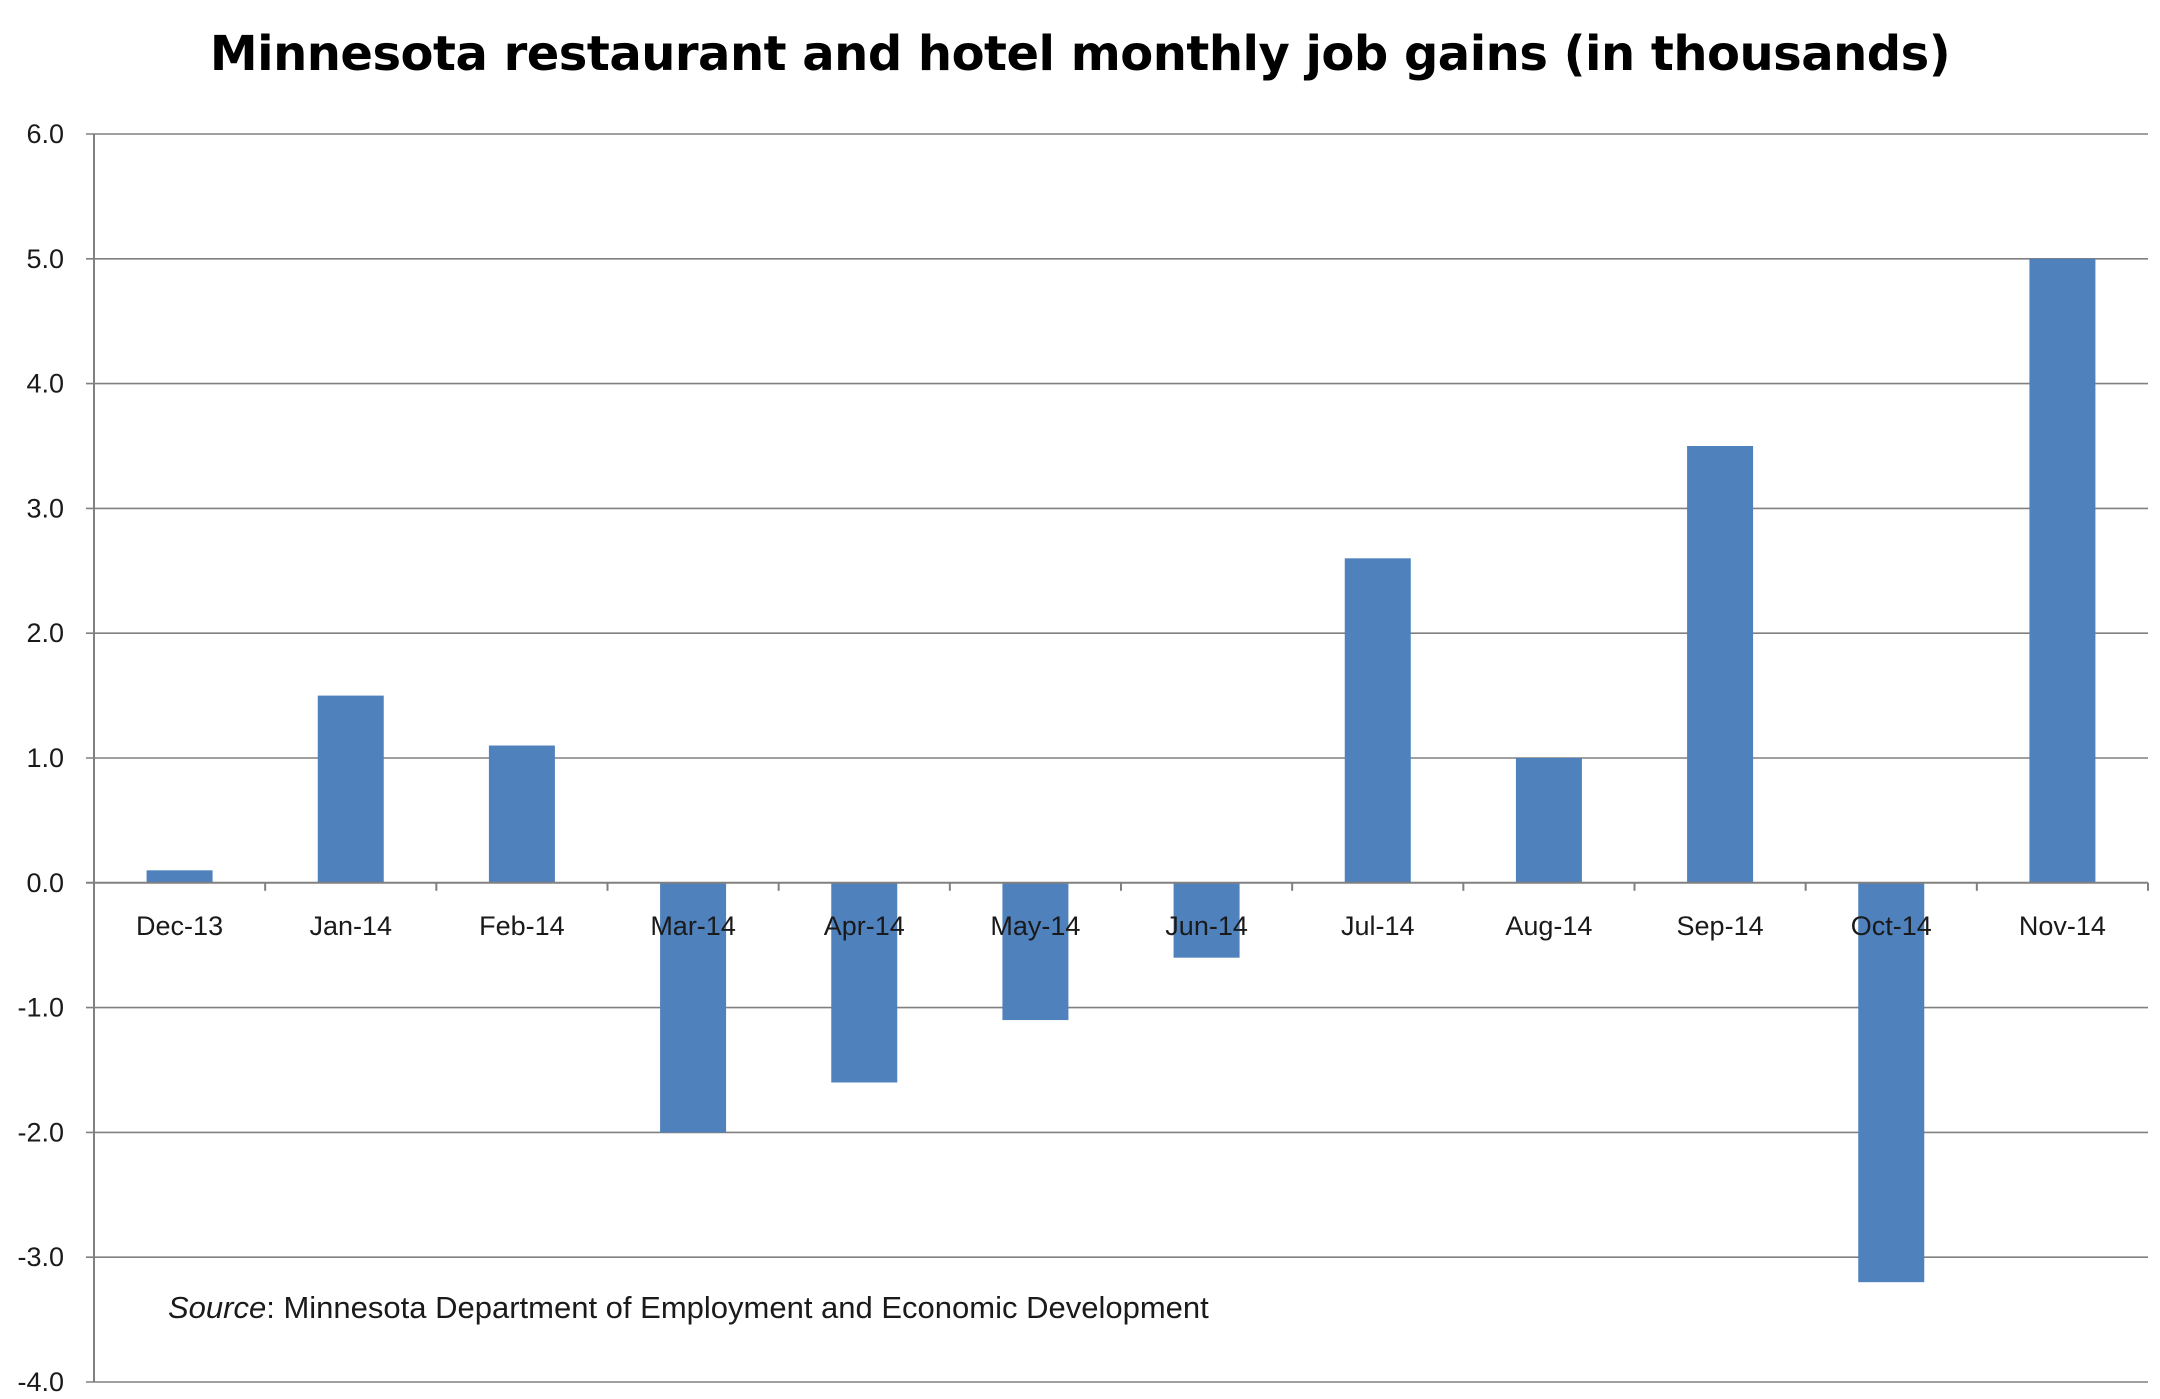  Describe the element at coordinates (45, 384) in the screenshot. I see `y-tick-label: 4.0` at that location.